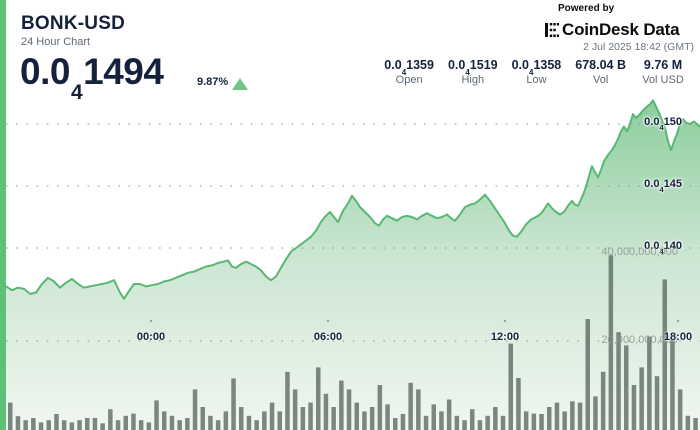 The width and height of the screenshot is (700, 430). What do you see at coordinates (536, 80) in the screenshot?
I see `stat-label: Low` at bounding box center [536, 80].